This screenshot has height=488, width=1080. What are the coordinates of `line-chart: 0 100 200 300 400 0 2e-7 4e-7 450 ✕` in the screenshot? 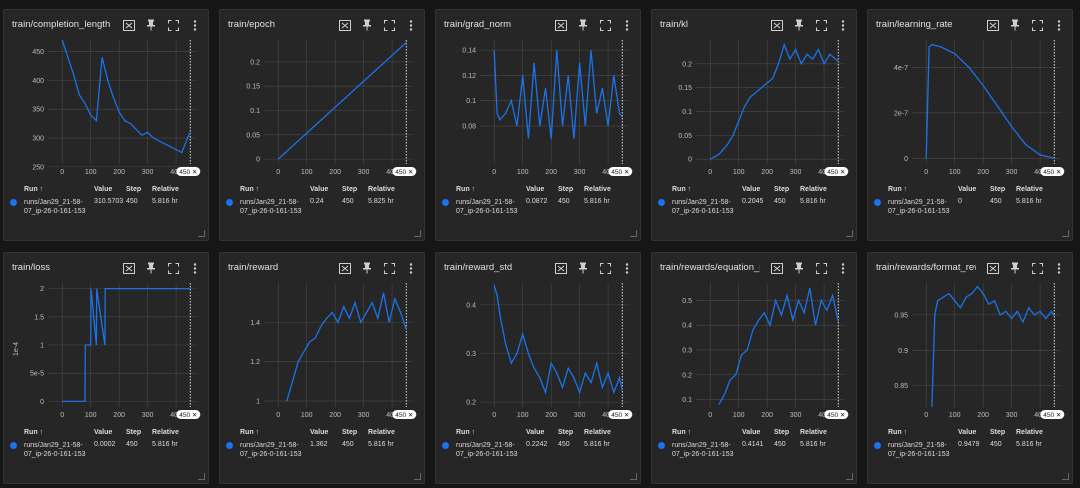 It's located at (971, 109).